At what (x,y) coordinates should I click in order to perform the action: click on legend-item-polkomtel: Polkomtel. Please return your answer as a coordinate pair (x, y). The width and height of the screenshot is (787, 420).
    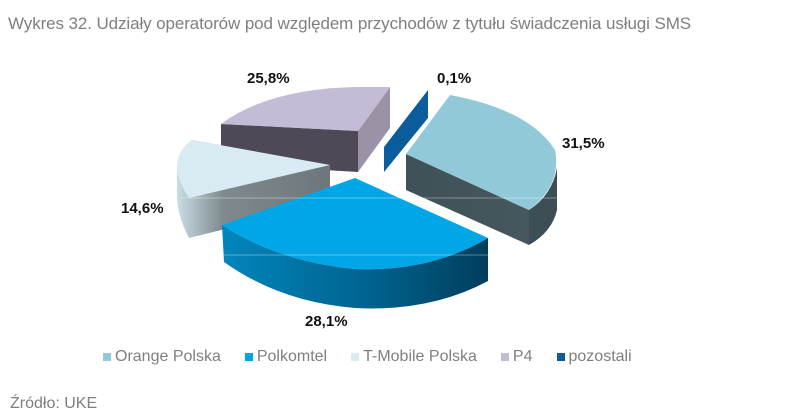
    Looking at the image, I should click on (286, 357).